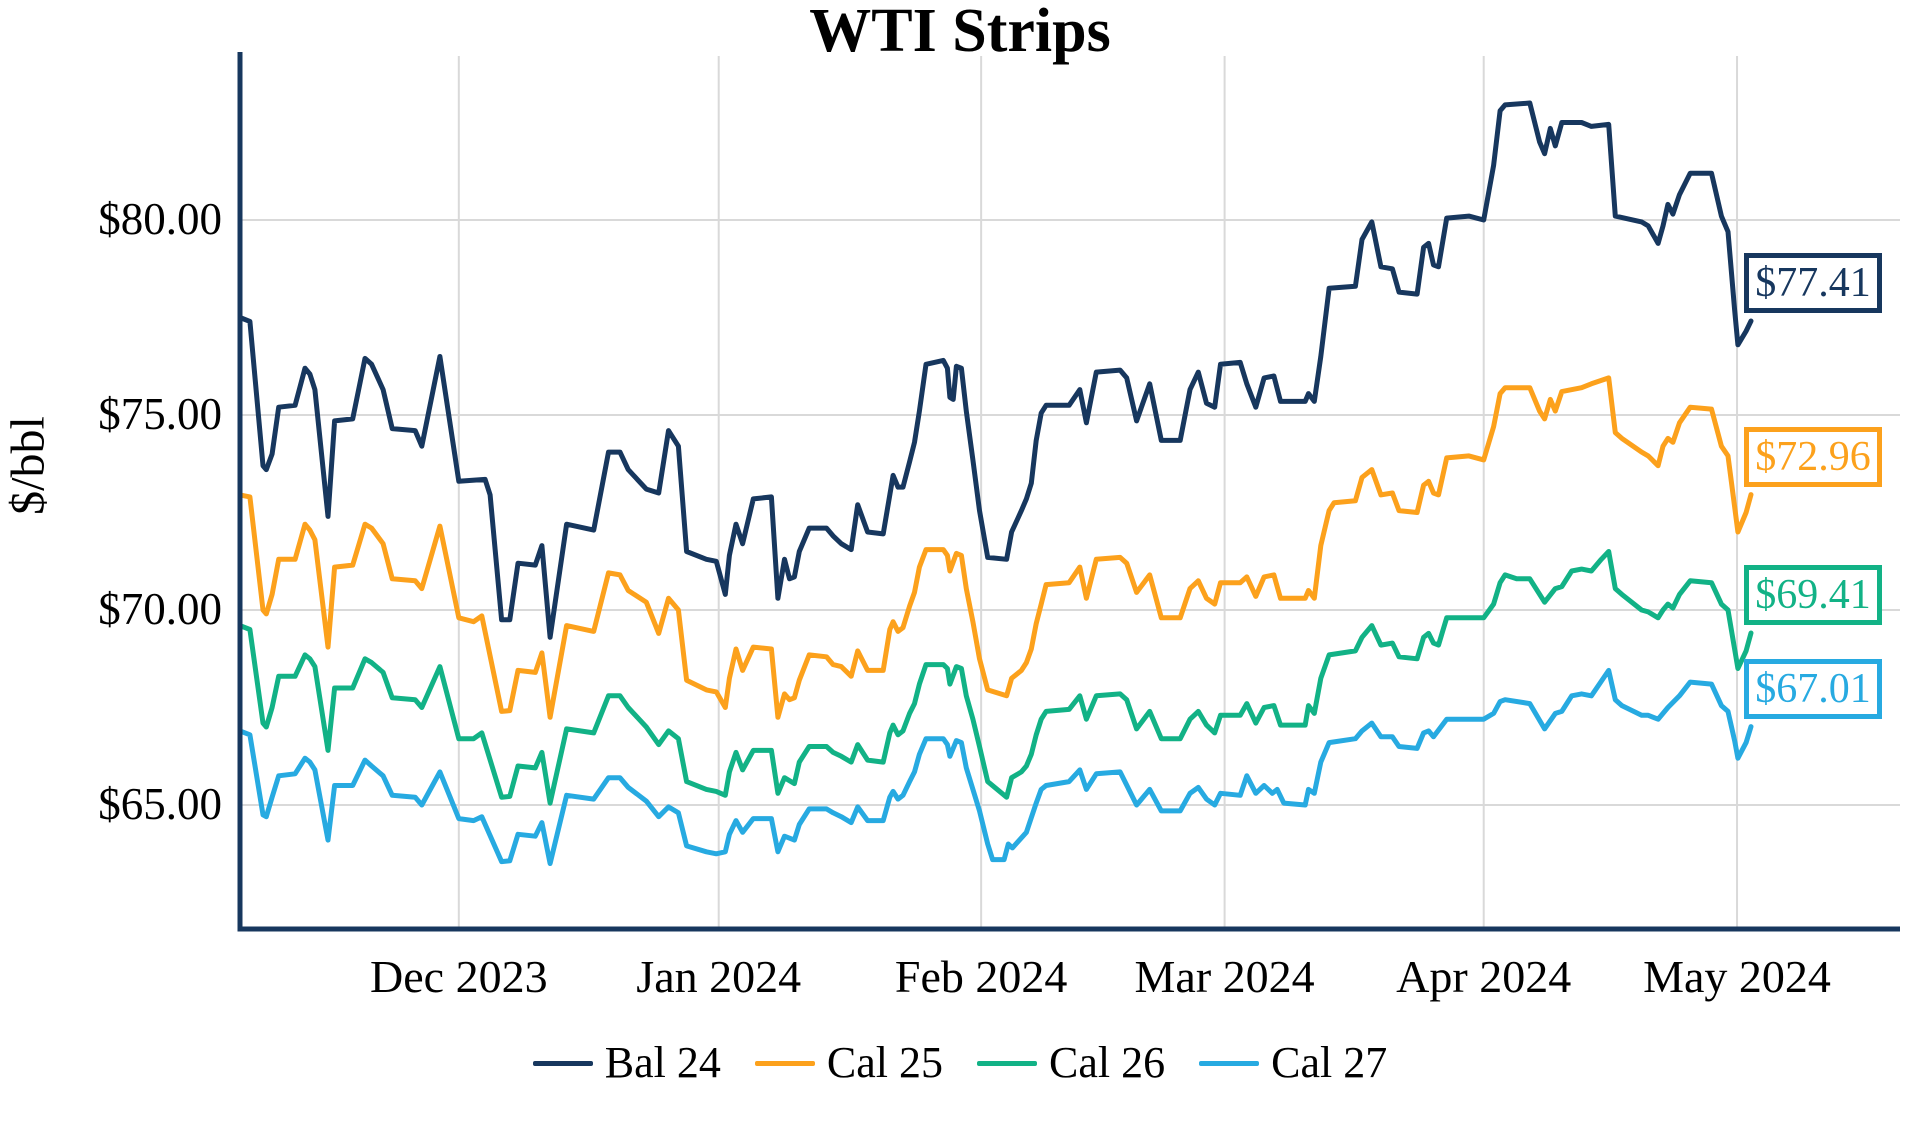 Image resolution: width=1920 pixels, height=1128 pixels. I want to click on y-tick-label: $70.00, so click(160, 609).